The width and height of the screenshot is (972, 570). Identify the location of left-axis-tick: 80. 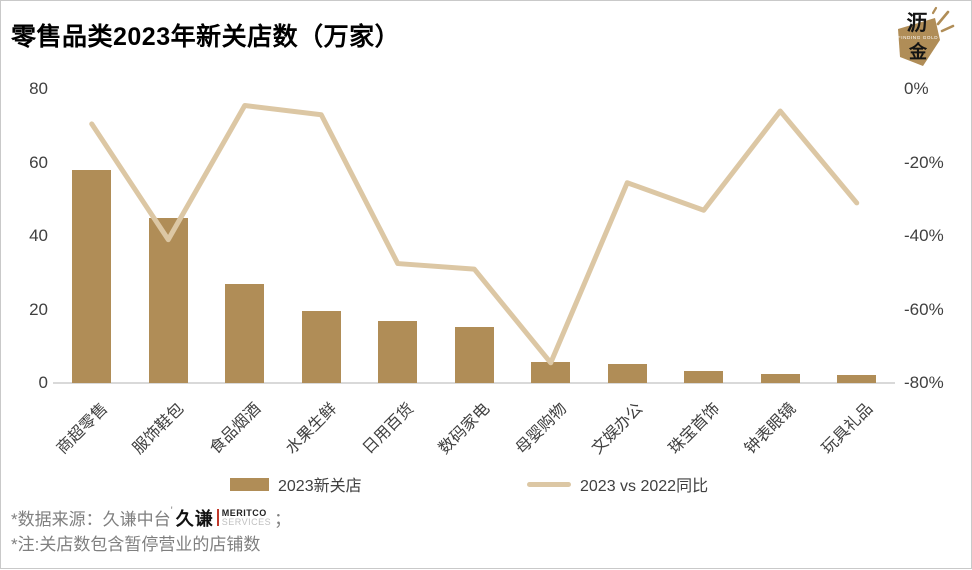
(38, 88).